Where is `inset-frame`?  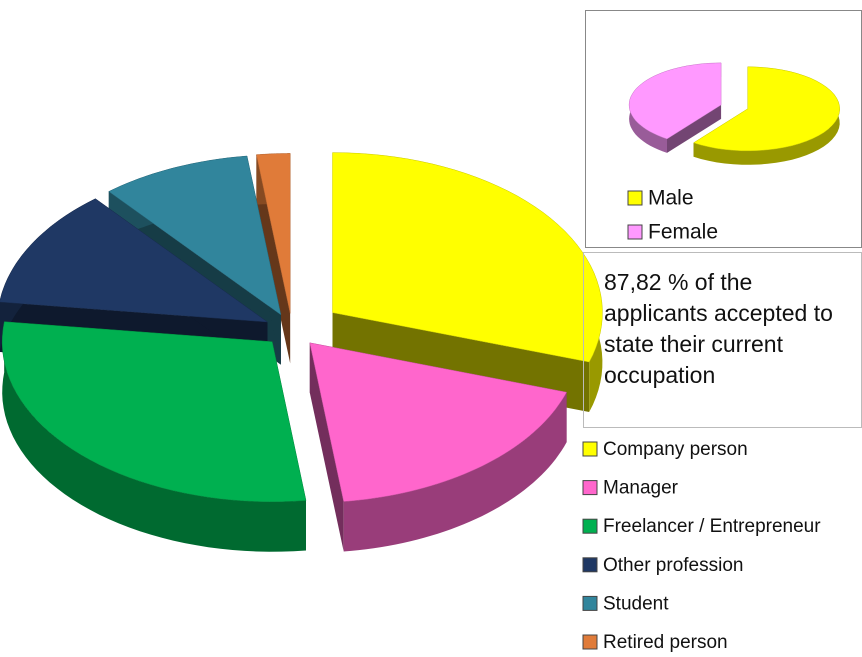 inset-frame is located at coordinates (723, 129).